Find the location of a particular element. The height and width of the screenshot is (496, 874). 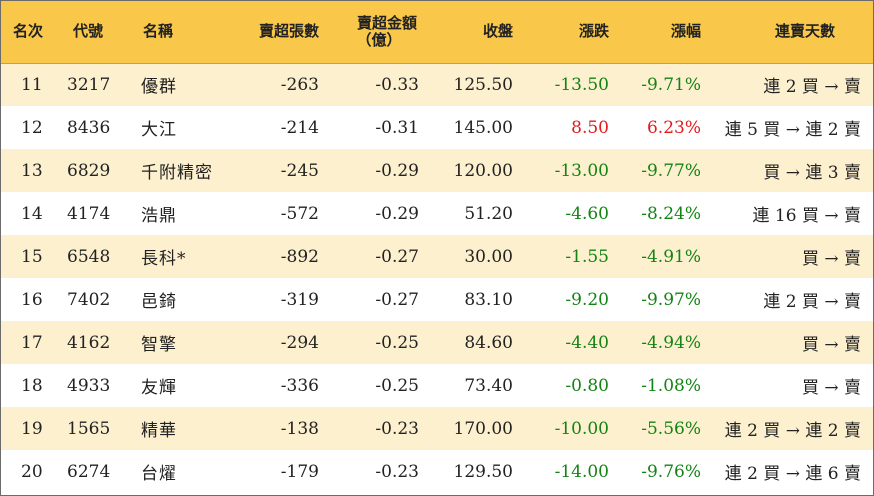

cell-sell-lots: -319 is located at coordinates (299, 299).